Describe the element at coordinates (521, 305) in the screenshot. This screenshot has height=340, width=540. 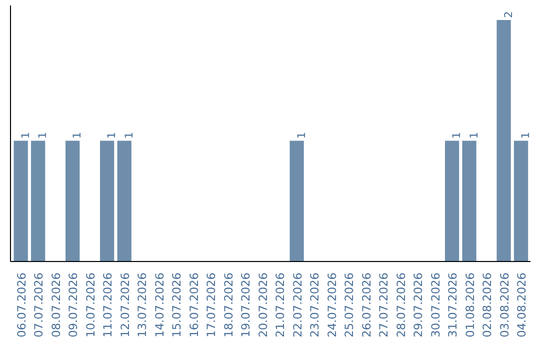
I see `x-tick-label: 04.08.2026` at that location.